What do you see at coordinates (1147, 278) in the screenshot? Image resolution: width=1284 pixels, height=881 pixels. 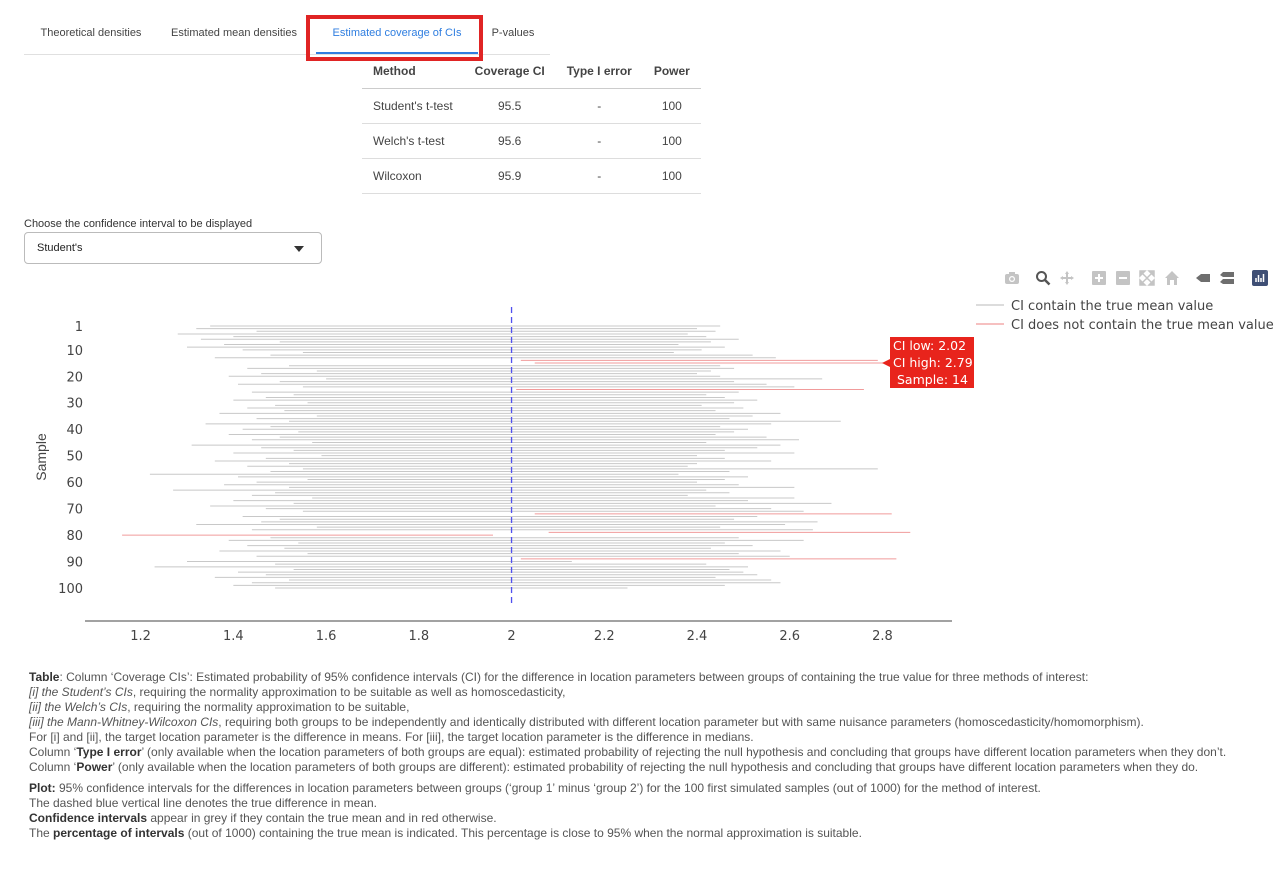 I see `autoscale-icon` at bounding box center [1147, 278].